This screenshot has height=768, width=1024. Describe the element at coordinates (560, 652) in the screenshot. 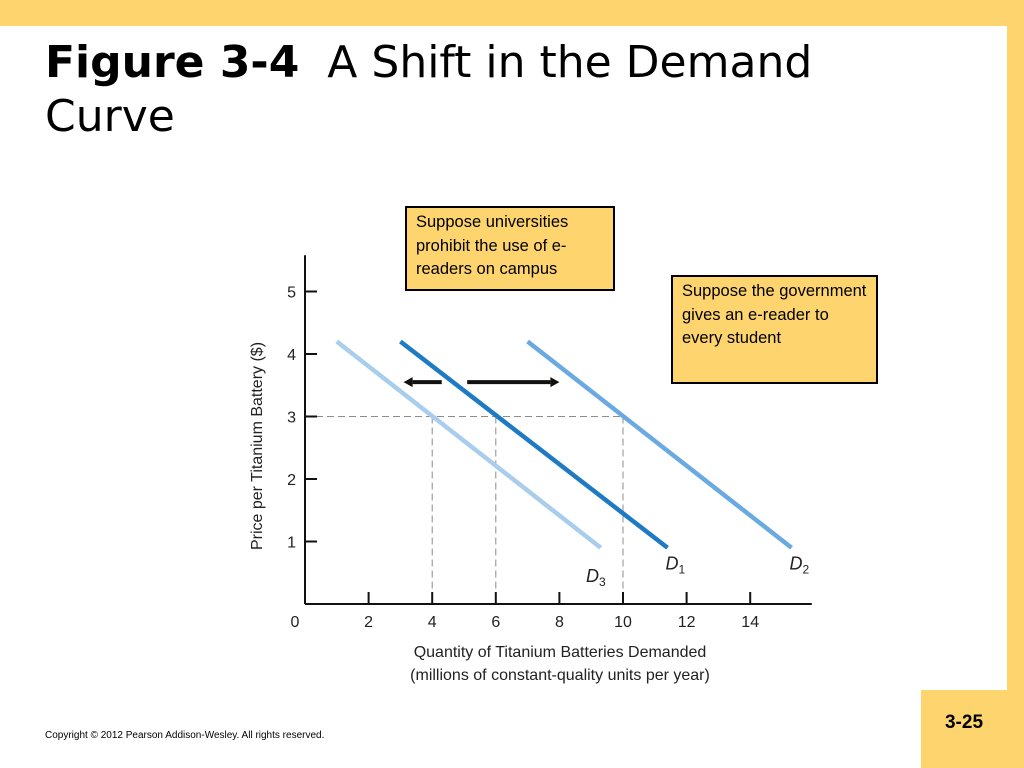

I see `x-axis-title: Quantity of Titanium Batteries Demanded` at that location.